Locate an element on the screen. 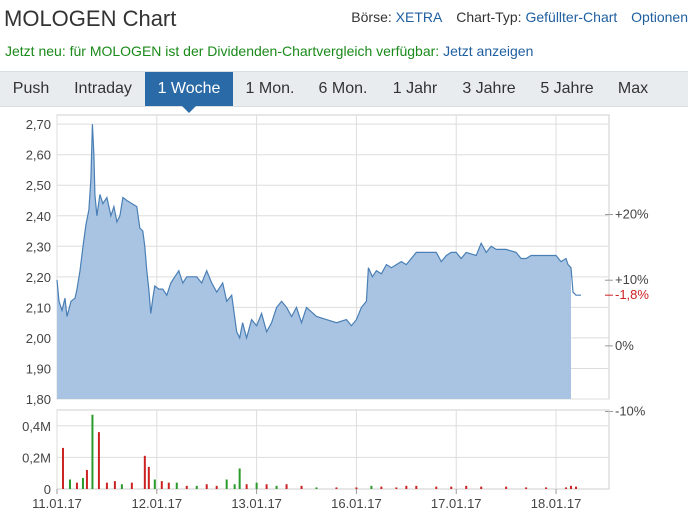 The width and height of the screenshot is (694, 532). percent-tick-label: +10% is located at coordinates (632, 279).